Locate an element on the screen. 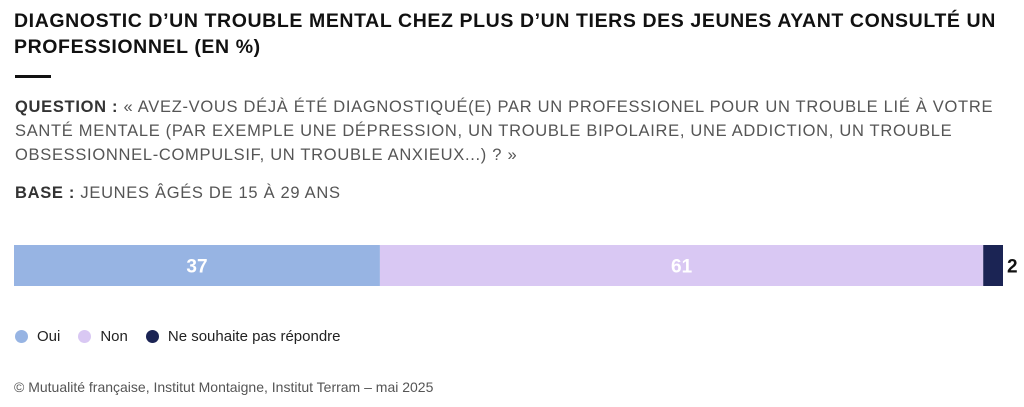  legend-item-3: Ne souhaite pas répondre is located at coordinates (243, 336).